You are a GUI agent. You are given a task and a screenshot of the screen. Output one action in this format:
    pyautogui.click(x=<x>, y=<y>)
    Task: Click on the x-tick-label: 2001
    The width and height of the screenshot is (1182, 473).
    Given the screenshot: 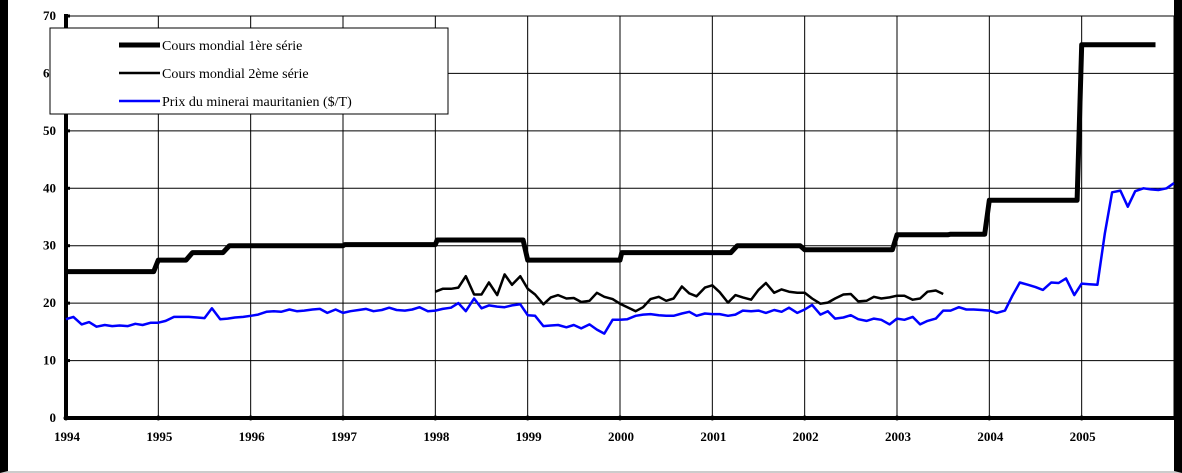 What is the action you would take?
    pyautogui.click(x=713, y=436)
    